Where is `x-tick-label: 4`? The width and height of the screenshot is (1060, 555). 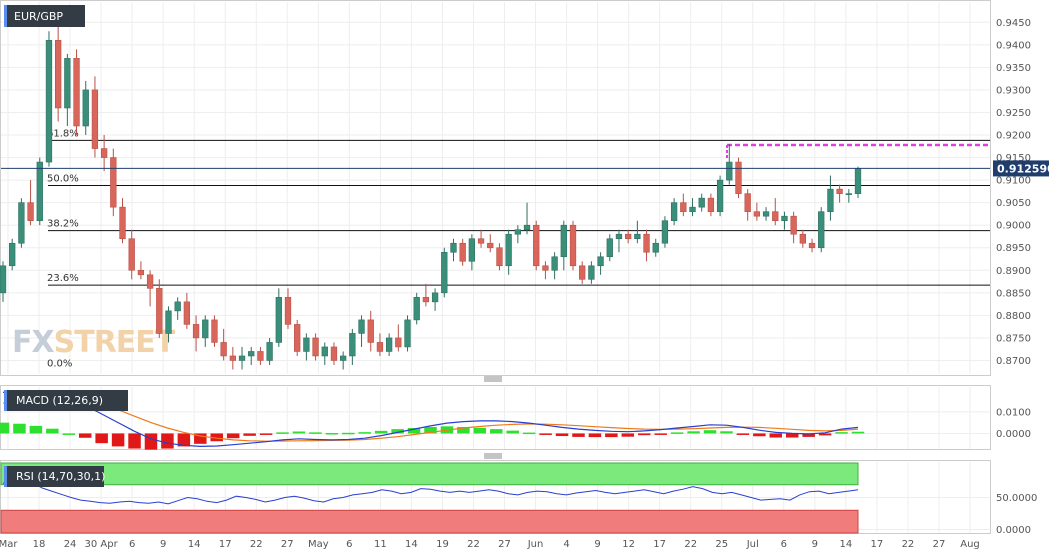 x-tick-label: 4 is located at coordinates (566, 544).